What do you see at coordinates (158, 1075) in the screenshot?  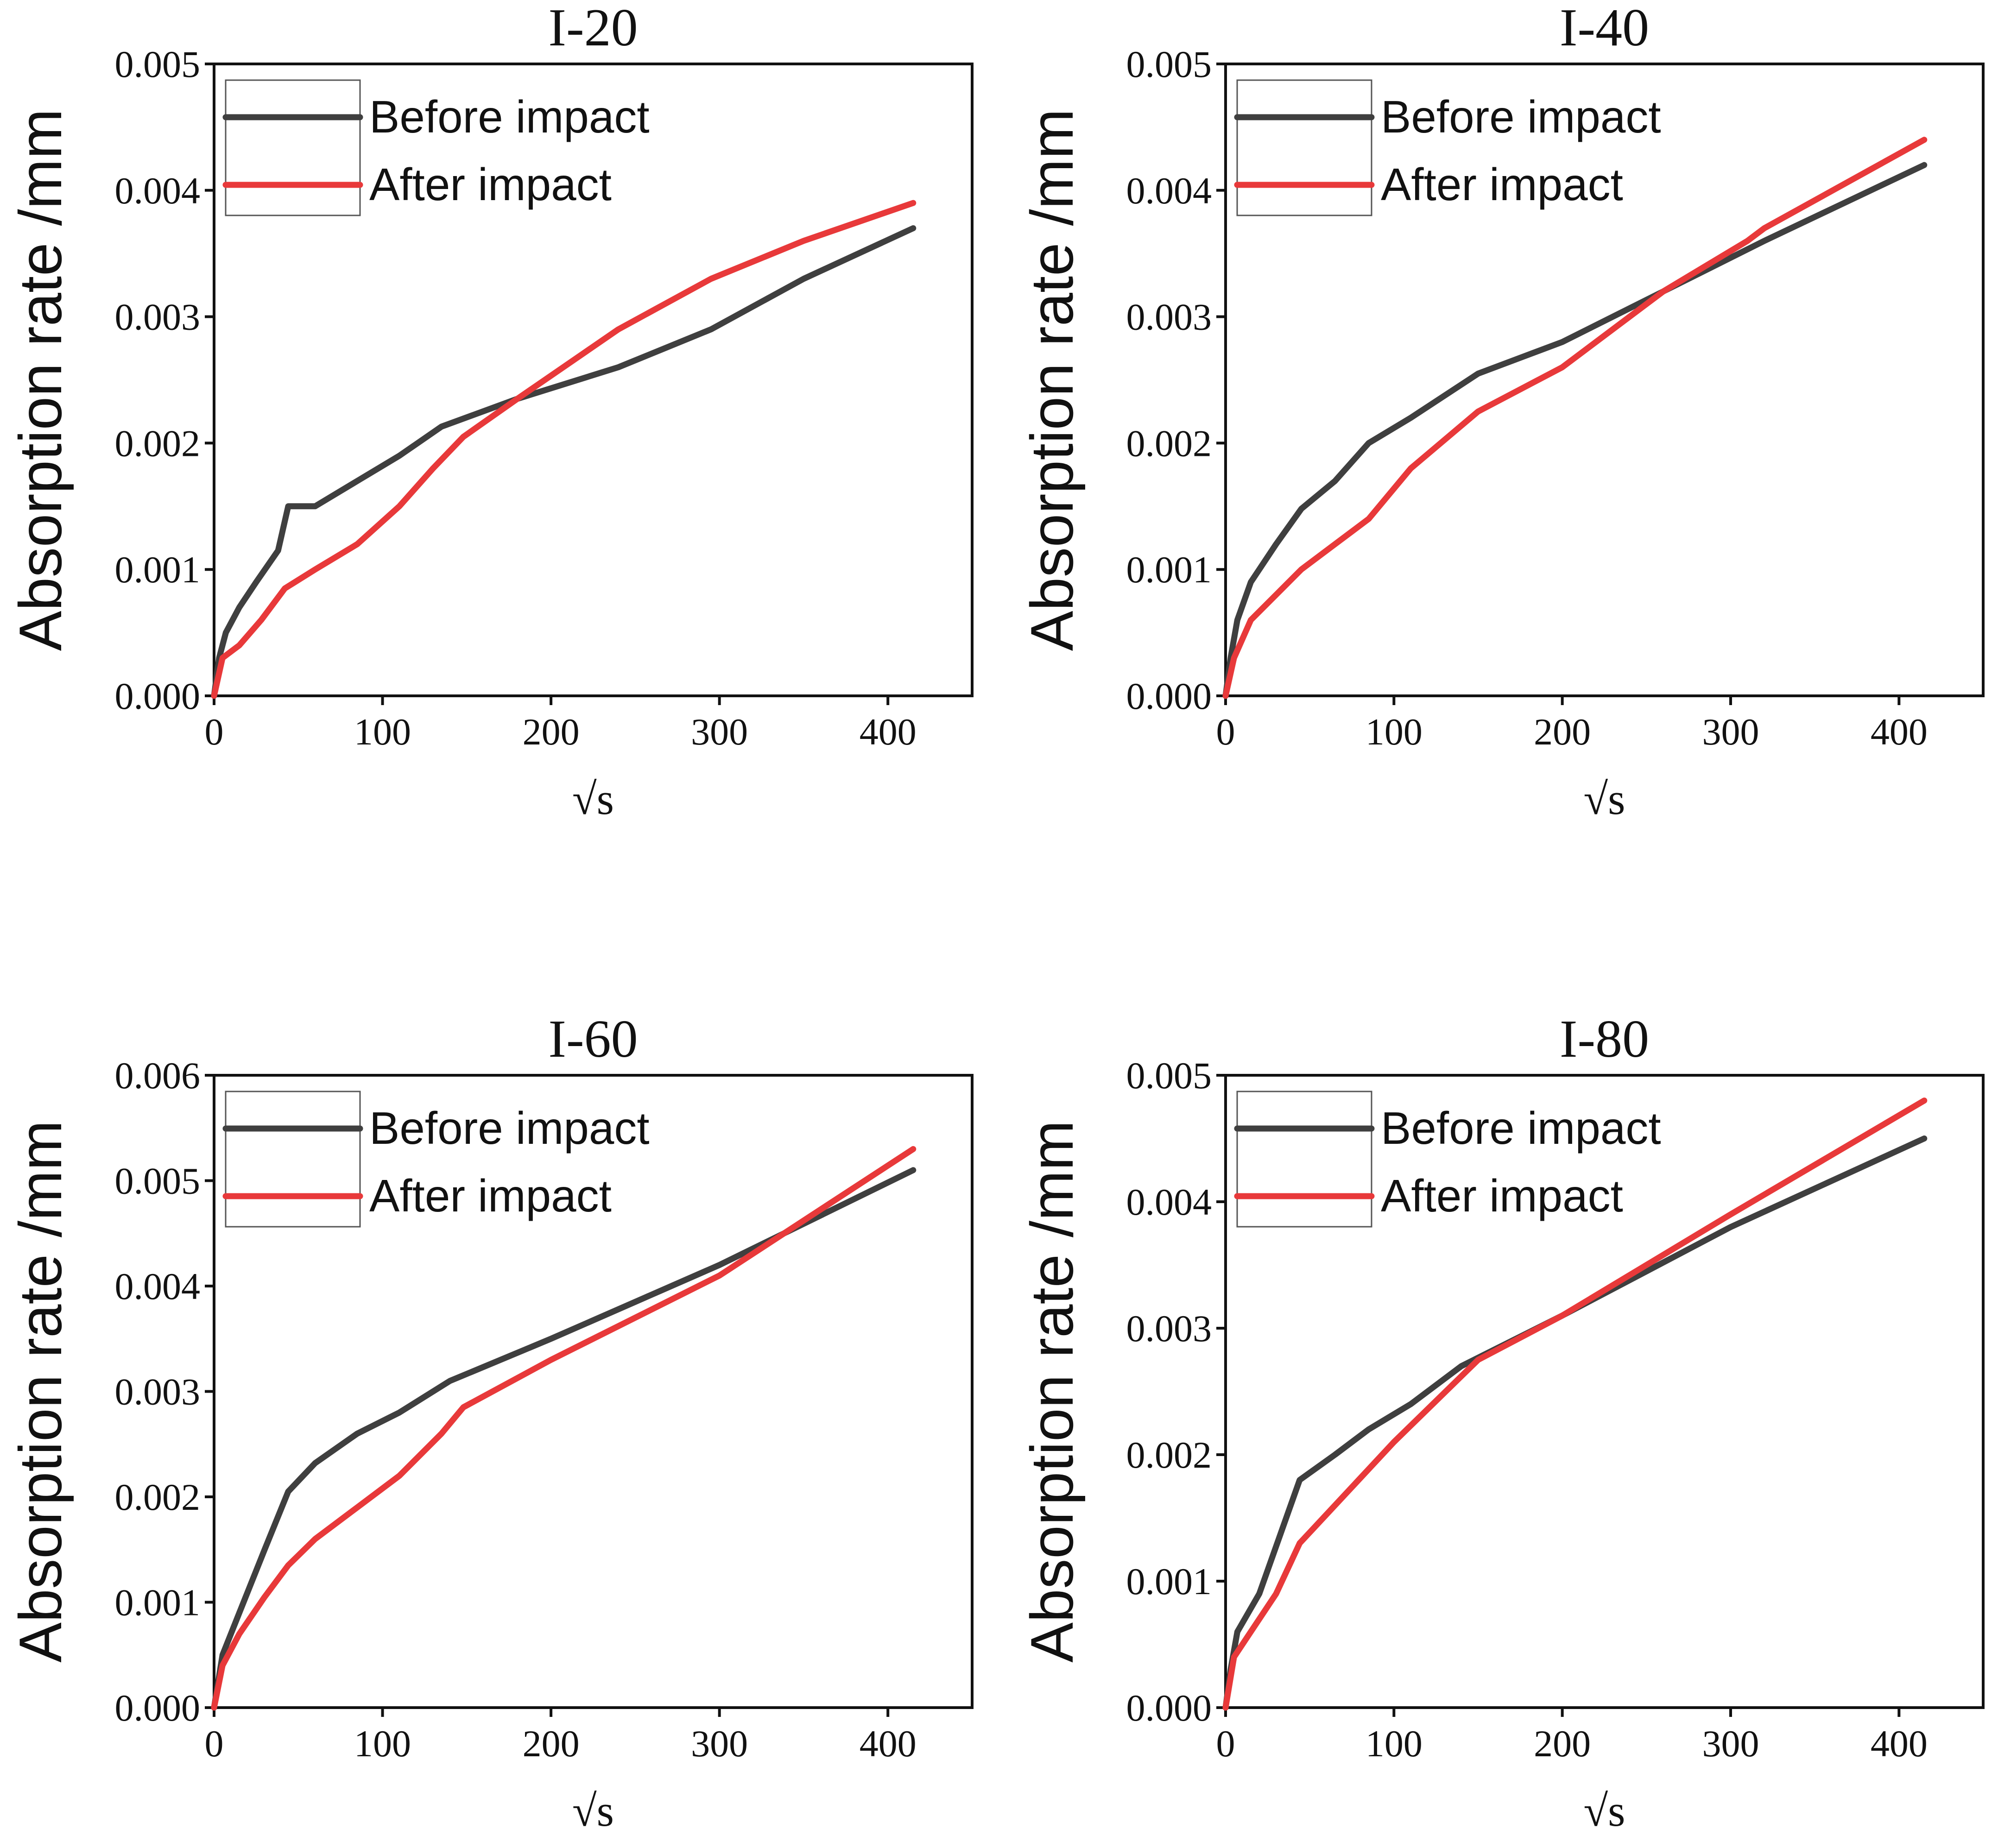 I see `y-tick-label: 0.006` at bounding box center [158, 1075].